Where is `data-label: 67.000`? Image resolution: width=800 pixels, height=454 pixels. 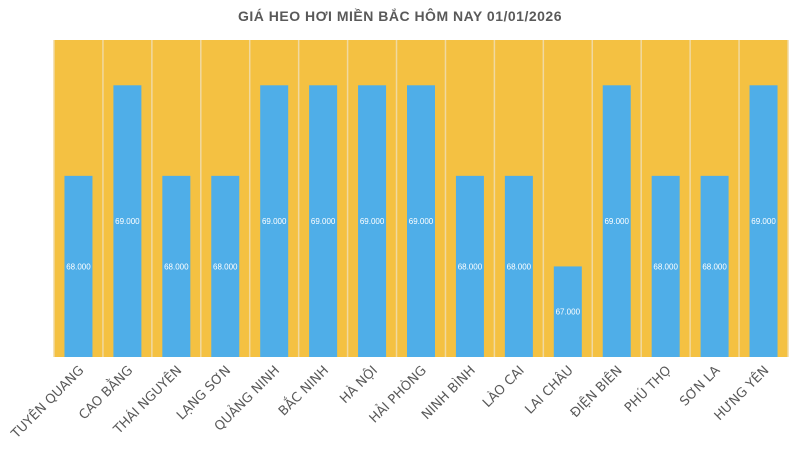
data-label: 67.000 is located at coordinates (568, 312).